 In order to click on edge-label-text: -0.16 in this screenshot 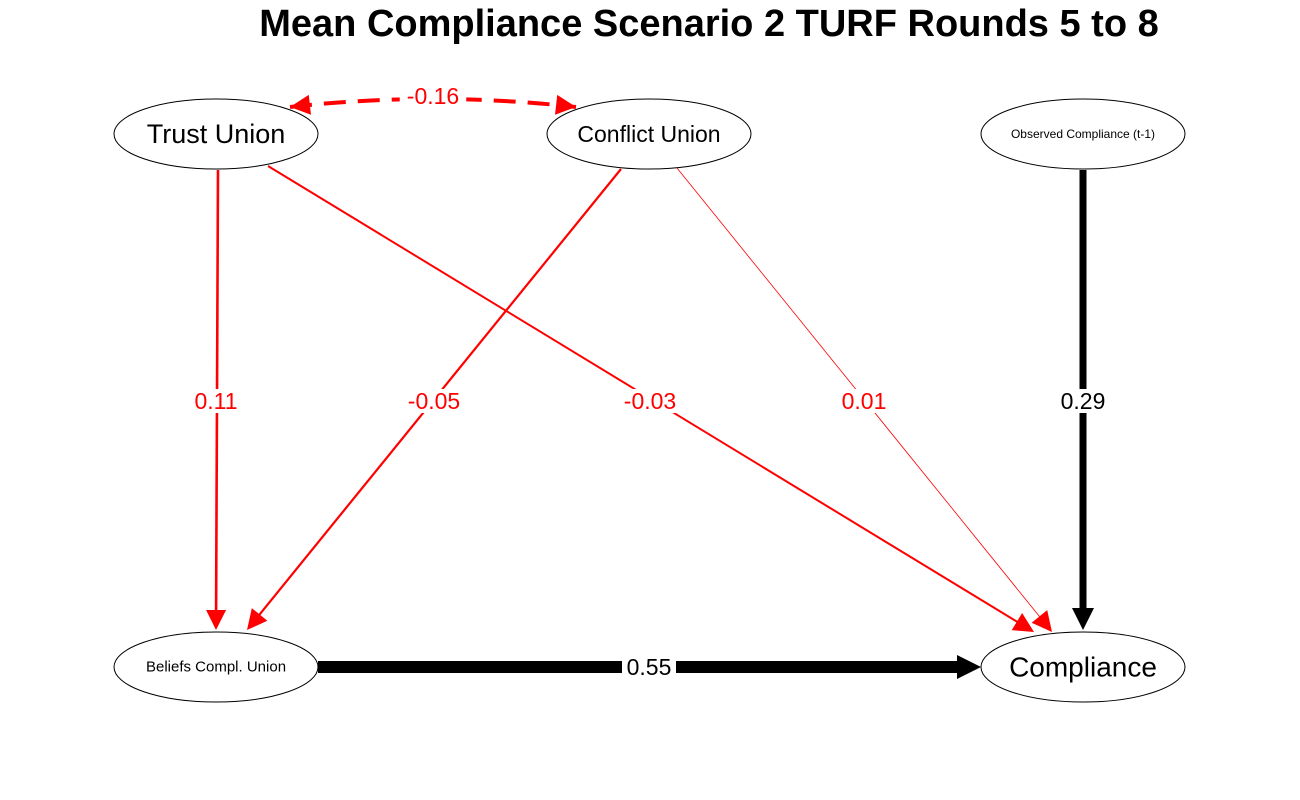, I will do `click(433, 96)`.